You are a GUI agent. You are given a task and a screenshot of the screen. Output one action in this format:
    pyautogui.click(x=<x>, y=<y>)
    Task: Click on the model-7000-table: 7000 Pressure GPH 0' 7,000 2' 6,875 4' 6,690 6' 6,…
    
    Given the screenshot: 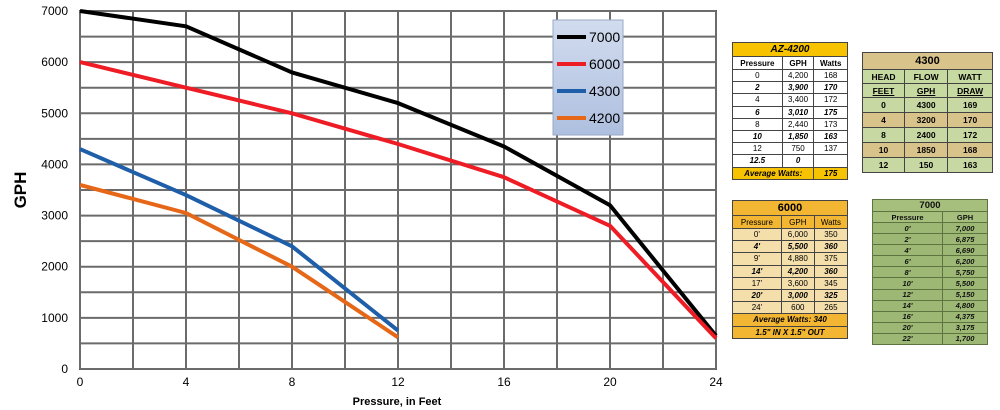 What is the action you would take?
    pyautogui.click(x=929, y=272)
    